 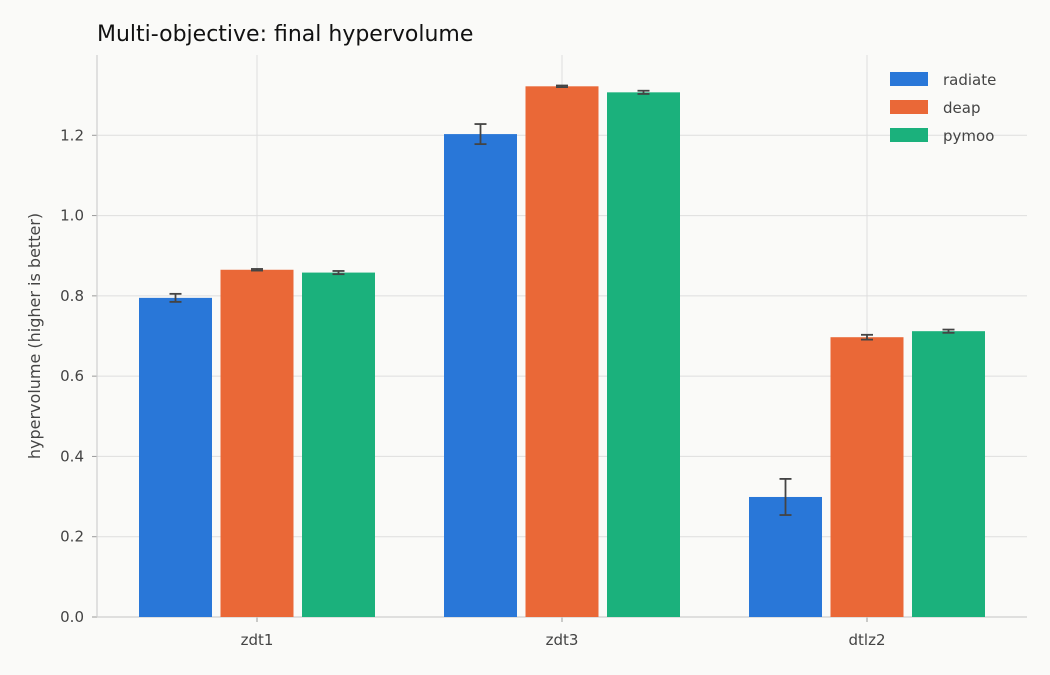 What do you see at coordinates (72, 617) in the screenshot?
I see `y-tick-label: 0.0` at bounding box center [72, 617].